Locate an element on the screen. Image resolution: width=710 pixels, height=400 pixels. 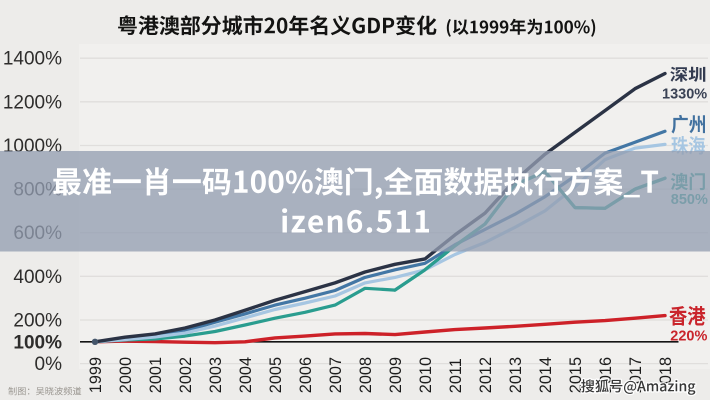
svg-text: 1999 is located at coordinates (96, 375).